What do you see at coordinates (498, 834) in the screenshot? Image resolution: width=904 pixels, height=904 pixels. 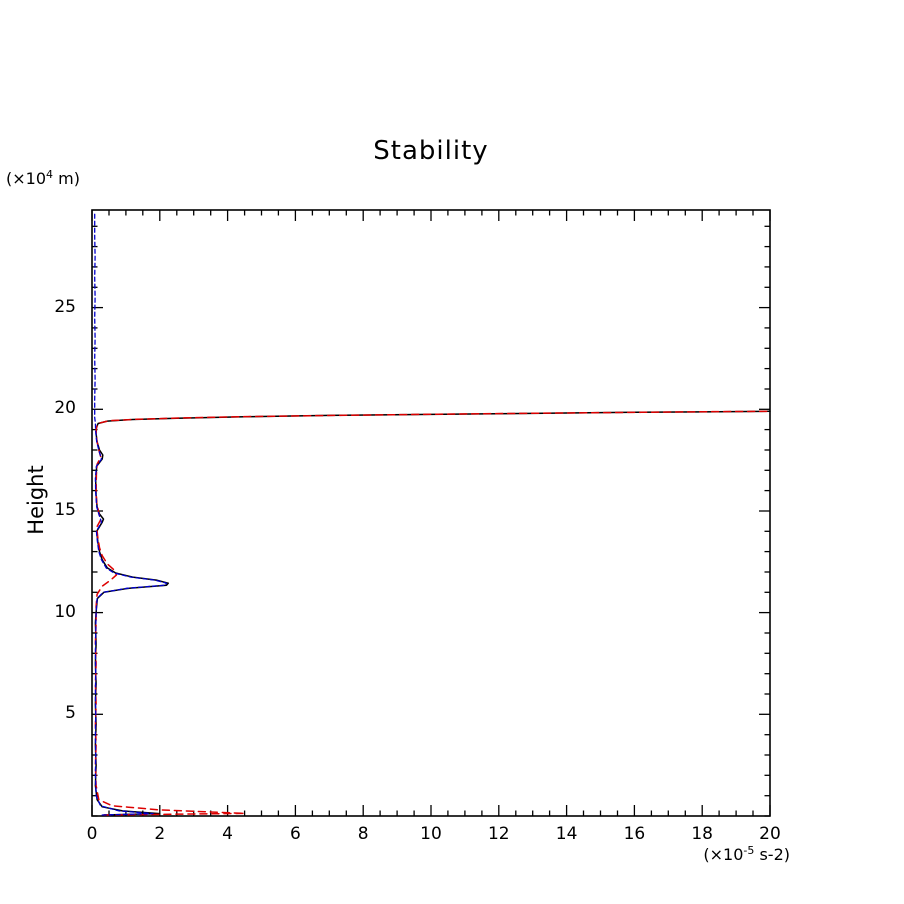 I see `x-tick-label: 12` at bounding box center [498, 834].